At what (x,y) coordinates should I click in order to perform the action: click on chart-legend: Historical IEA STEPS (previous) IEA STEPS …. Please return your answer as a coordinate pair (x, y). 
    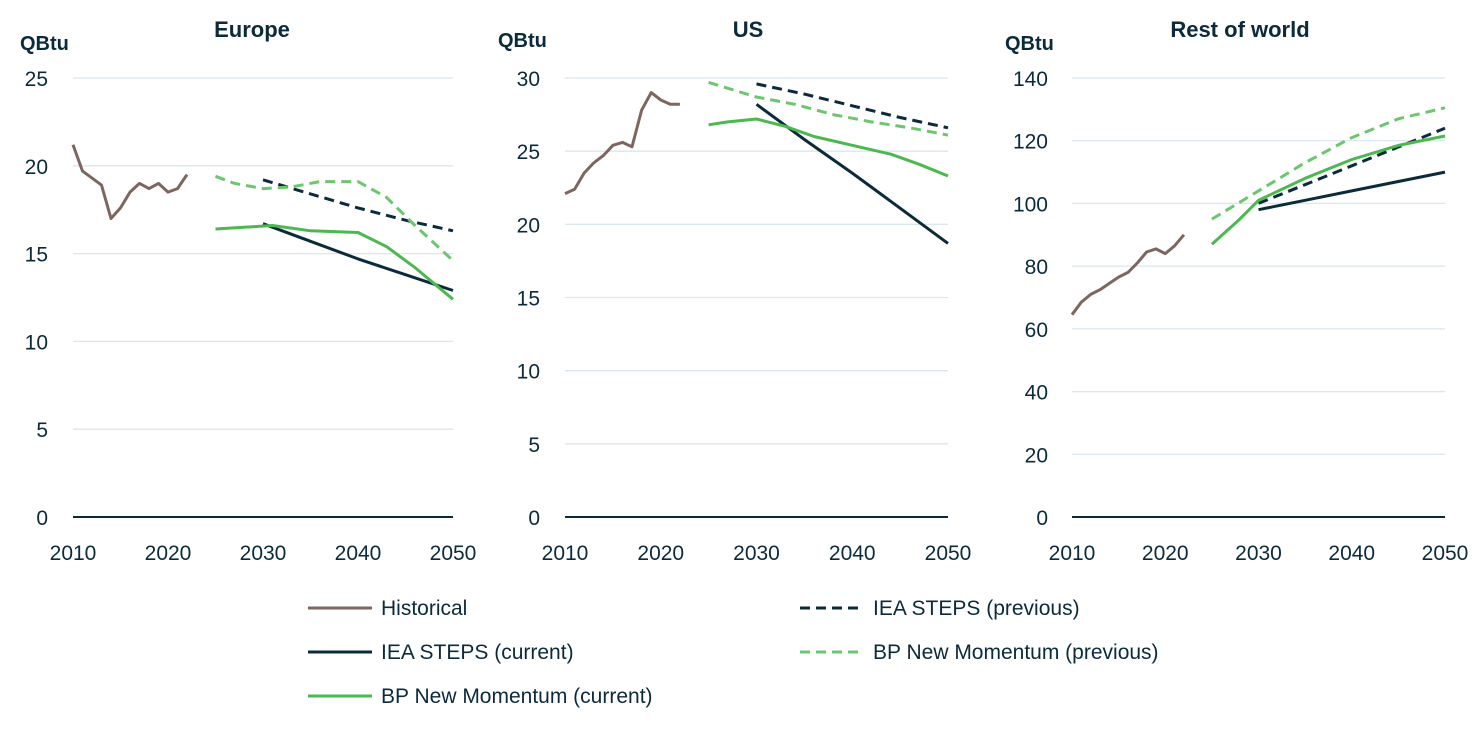
    Looking at the image, I should click on (733, 652).